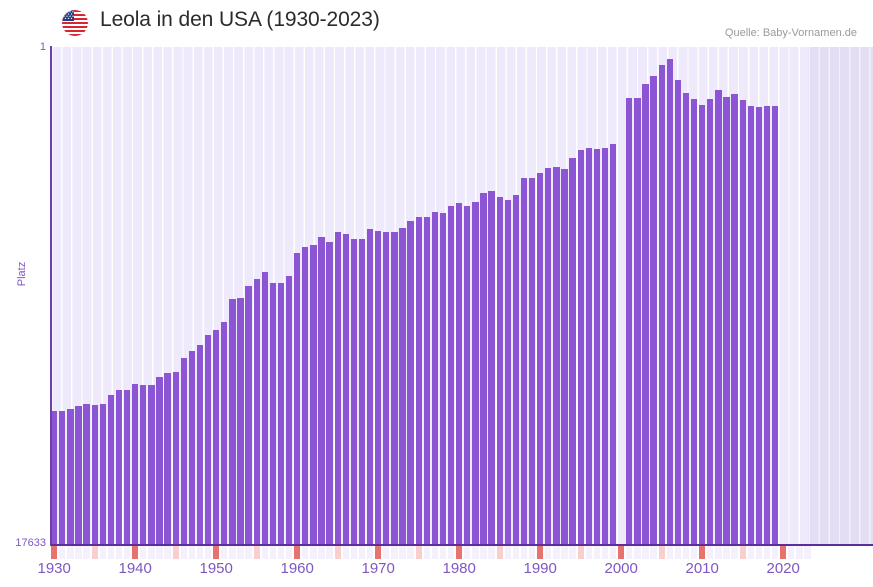 This screenshot has height=587, width=873. I want to click on x-axis-tick-label: 2020, so click(783, 568).